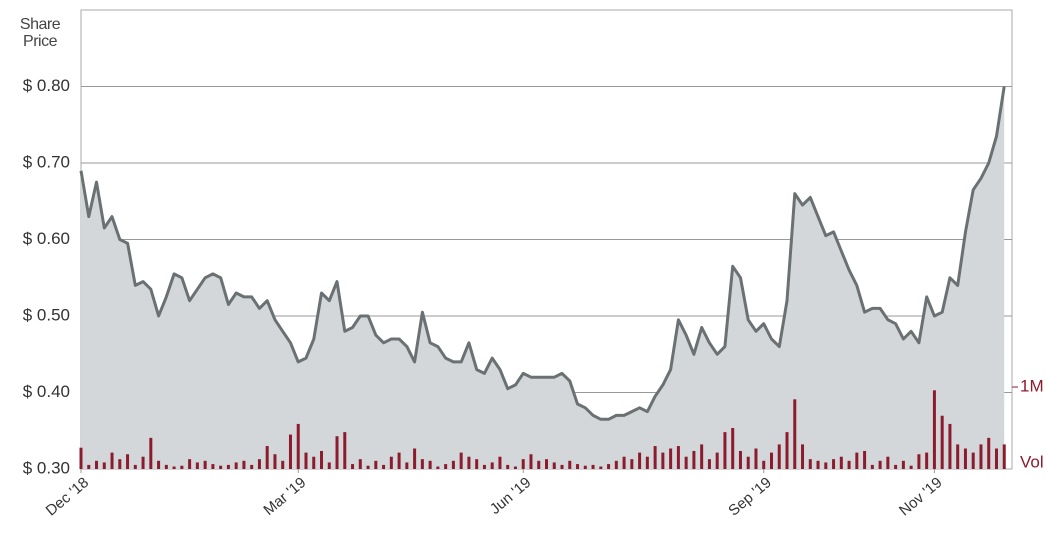 Image resolution: width=1046 pixels, height=535 pixels. What do you see at coordinates (511, 496) in the screenshot?
I see `x-tick-label: Jun '19` at bounding box center [511, 496].